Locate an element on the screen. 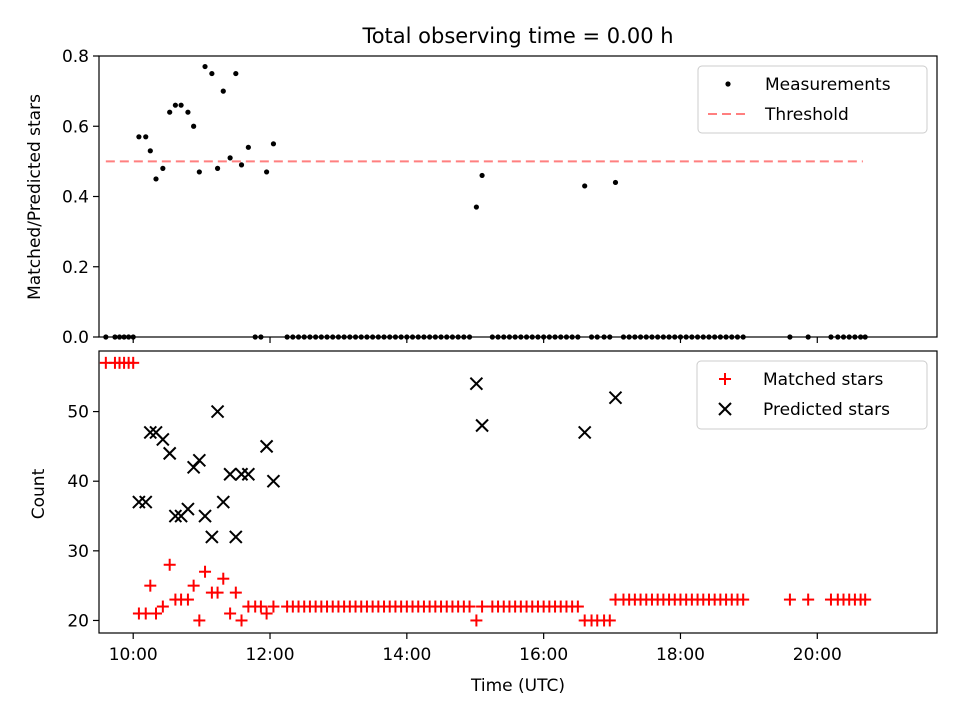  top-y-tick-label: 0.6 is located at coordinates (75, 127).